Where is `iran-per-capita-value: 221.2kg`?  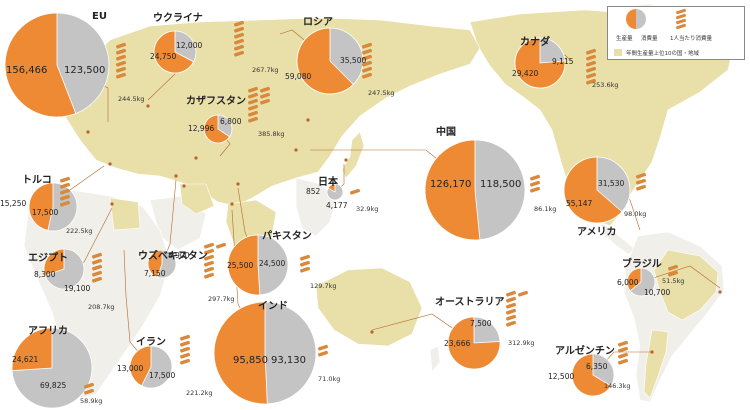 iran-per-capita-value: 221.2kg is located at coordinates (199, 393).